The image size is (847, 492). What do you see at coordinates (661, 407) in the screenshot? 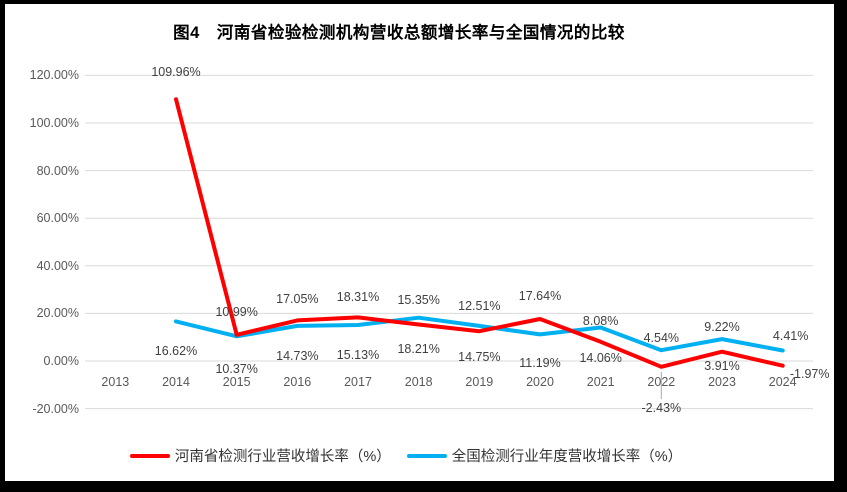
I see `data-label-henan: -2.43%` at bounding box center [661, 407].